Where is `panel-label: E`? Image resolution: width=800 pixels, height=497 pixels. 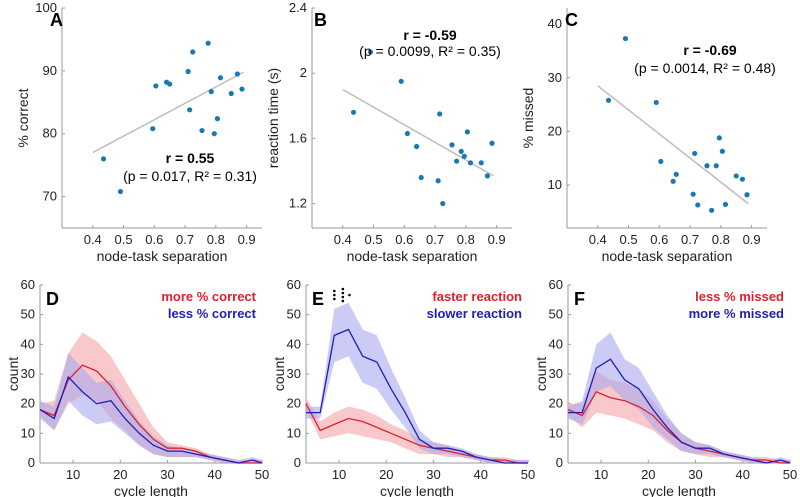
panel-label: E is located at coordinates (318, 299).